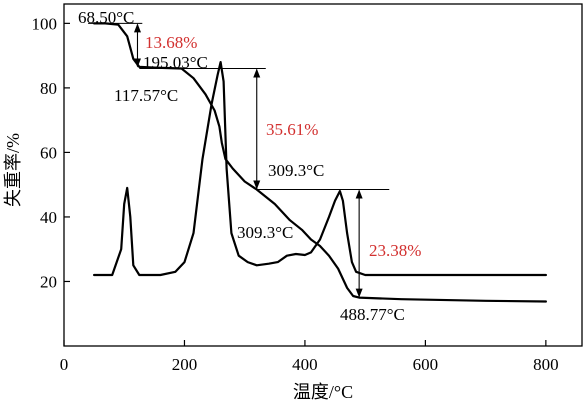 This screenshot has height=407, width=588. Describe the element at coordinates (175, 62) in the screenshot. I see `annotation-195-03c: 195.03°C` at that location.